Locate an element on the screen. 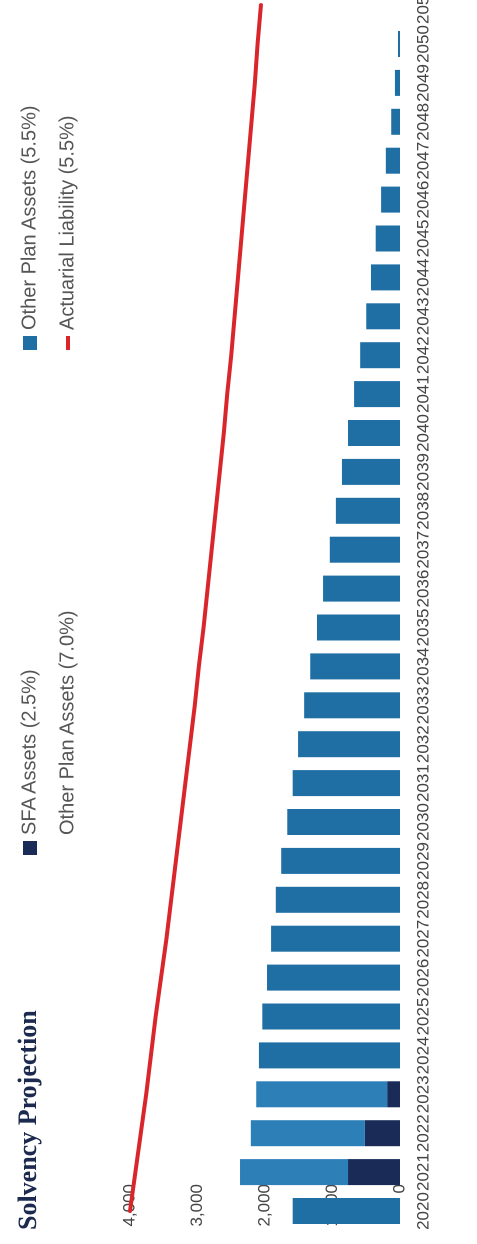  x-tick-label: 2034 is located at coordinates (422, 666).